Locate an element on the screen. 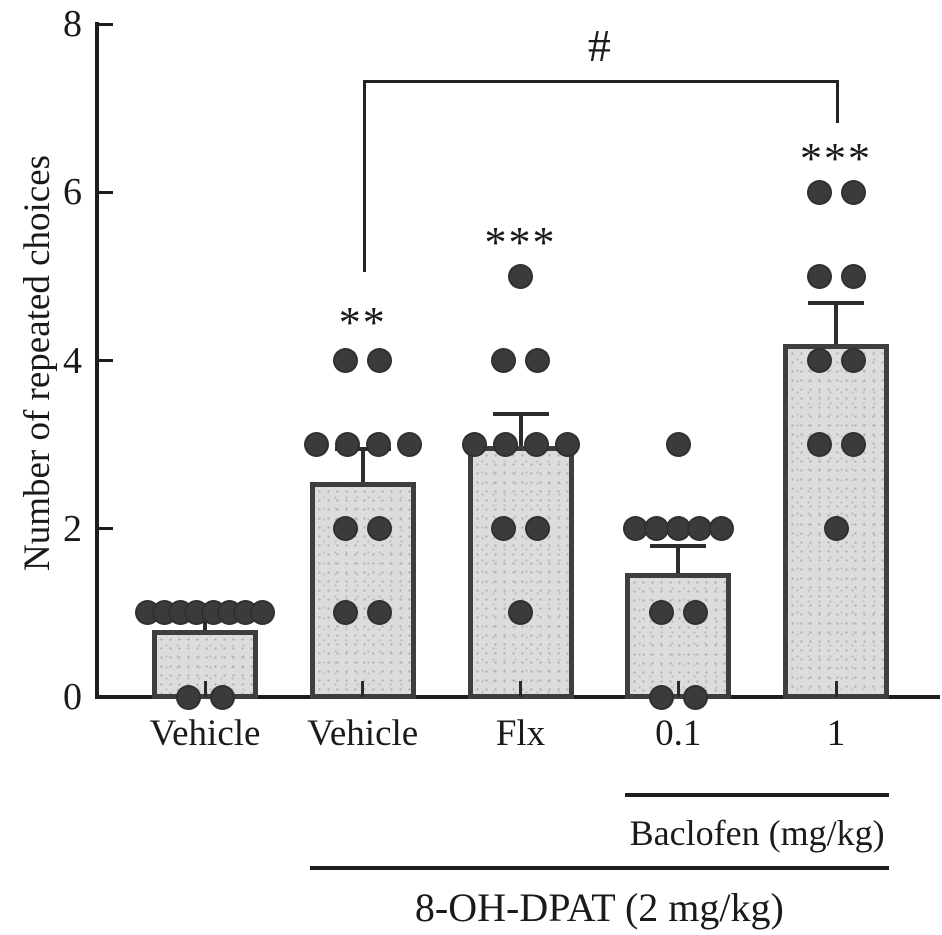 This screenshot has width=942, height=935. y-tick-label: 2 is located at coordinates (72, 528).